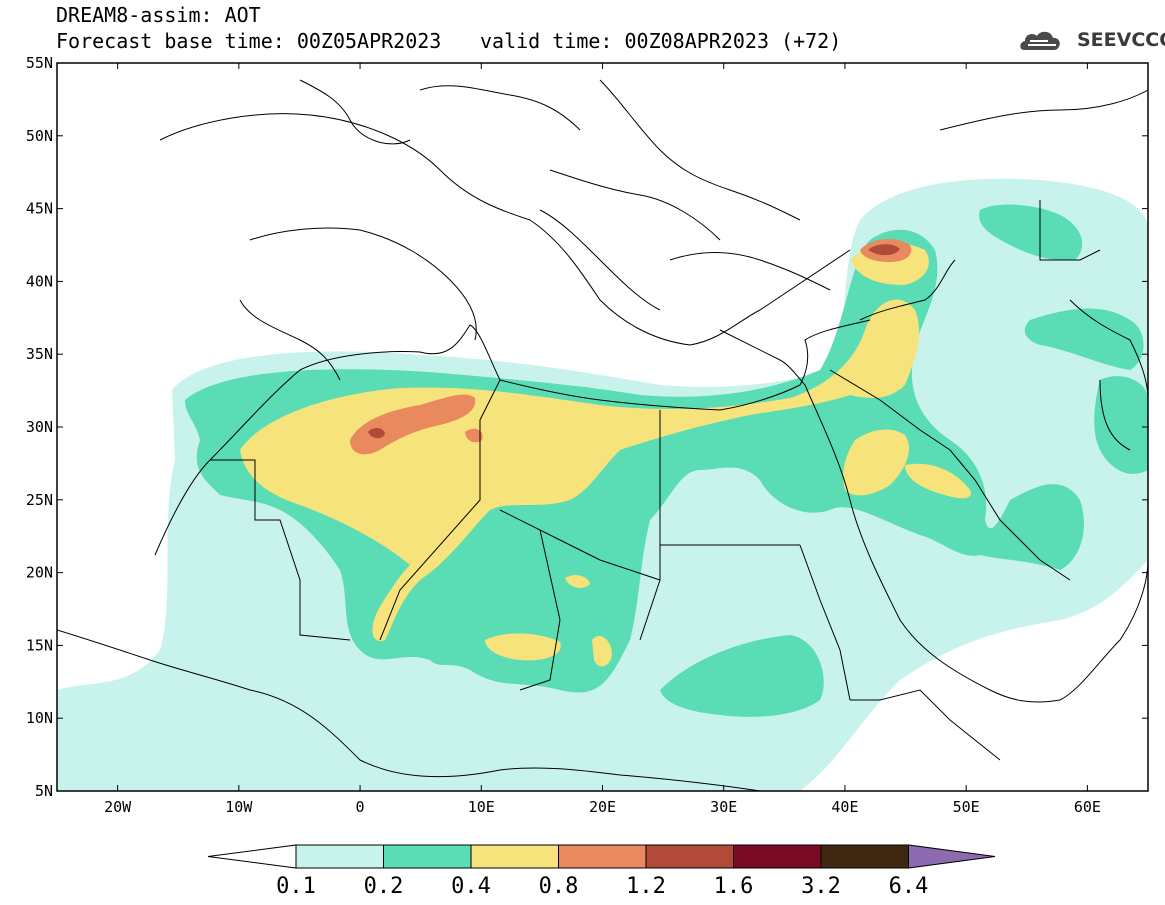 This screenshot has height=905, width=1165. What do you see at coordinates (39, 281) in the screenshot?
I see `lat-tick-label: 40N` at bounding box center [39, 281].